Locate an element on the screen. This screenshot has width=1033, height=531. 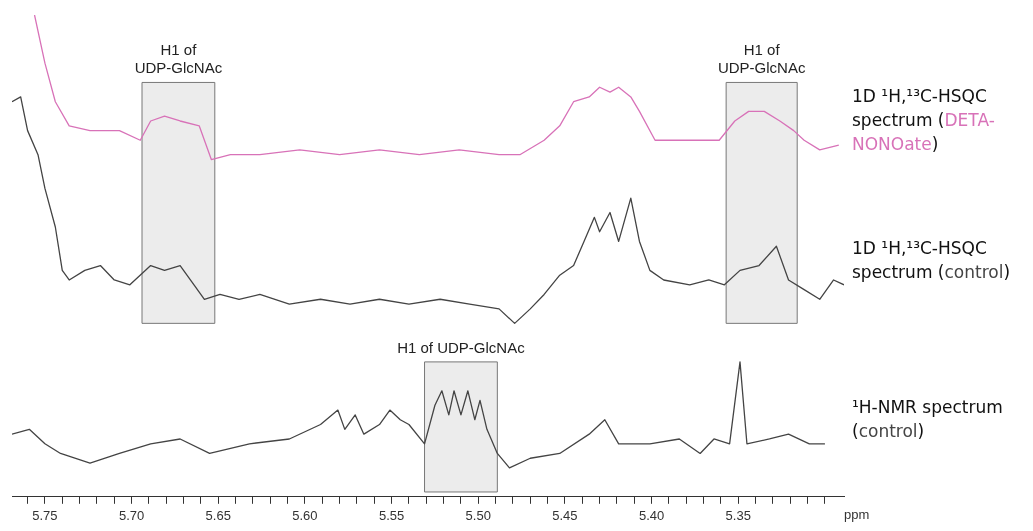
x-tick-label: 5.75 is located at coordinates (45, 516).